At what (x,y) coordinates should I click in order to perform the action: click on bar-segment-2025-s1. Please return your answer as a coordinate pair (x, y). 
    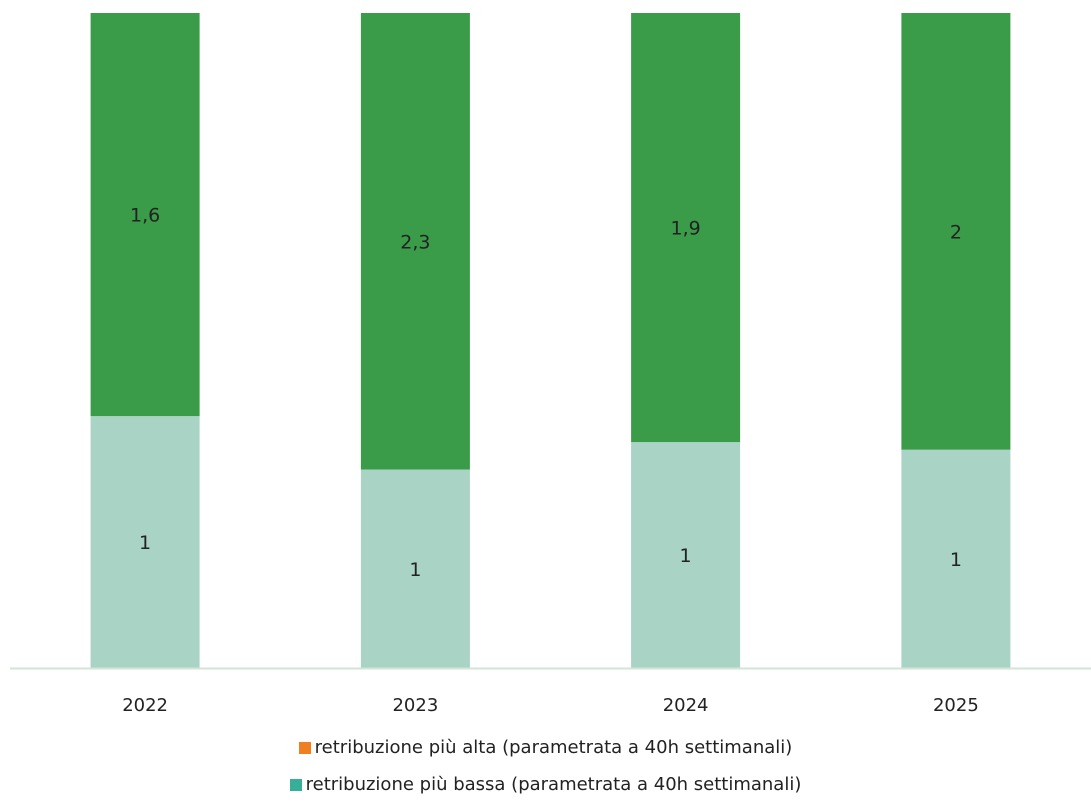
    Looking at the image, I should click on (956, 231).